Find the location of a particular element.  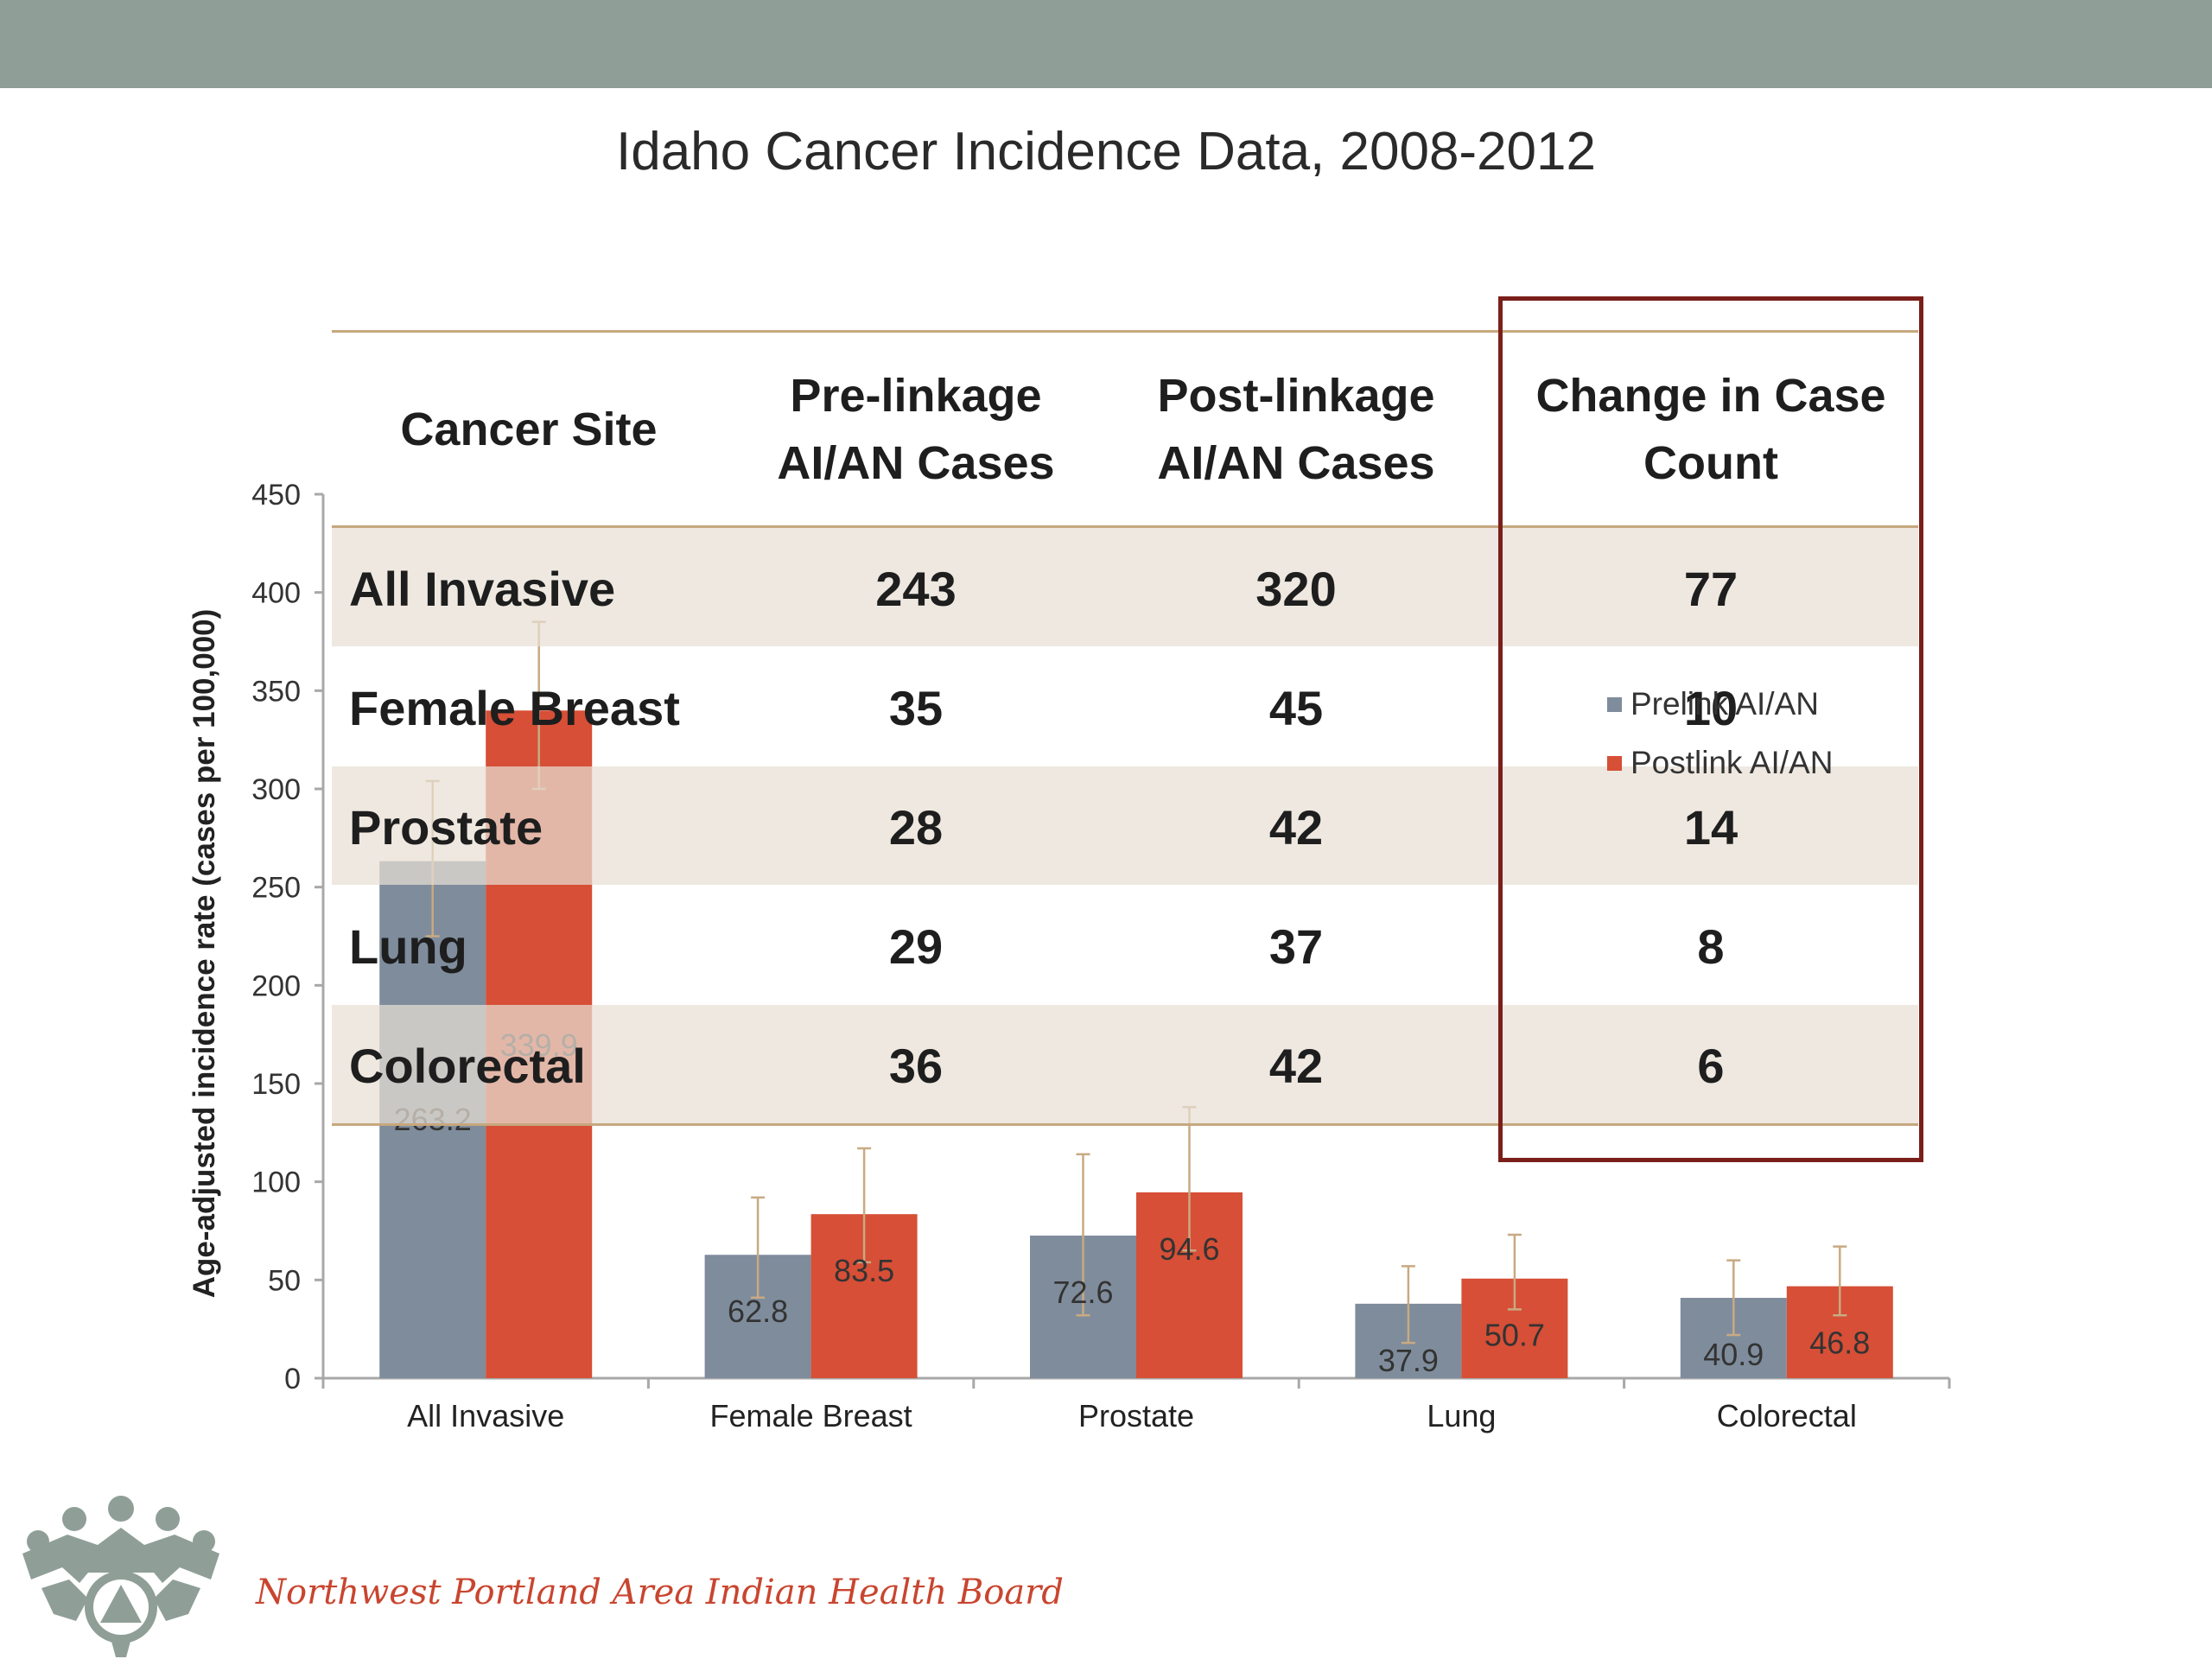

top-banner is located at coordinates (1106, 44).